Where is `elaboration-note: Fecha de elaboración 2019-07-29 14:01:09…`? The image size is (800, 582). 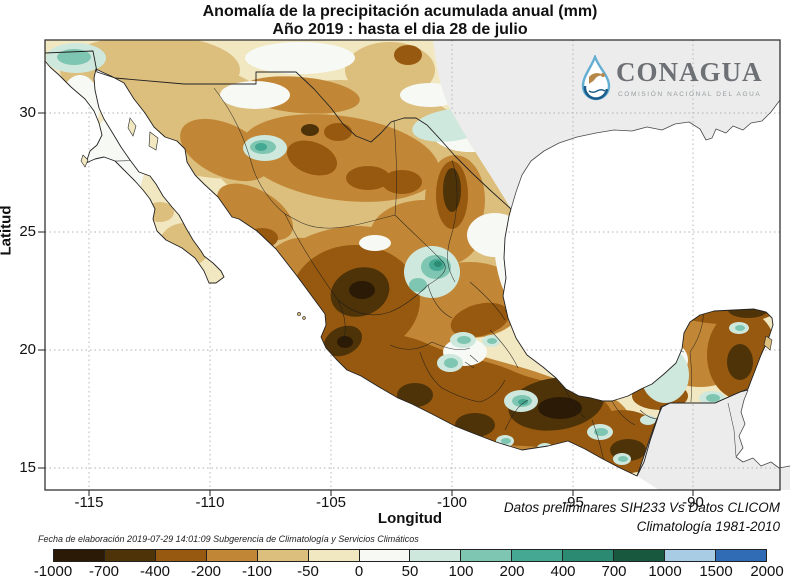 elaboration-note: Fecha de elaboración 2019-07-29 14:01:09… is located at coordinates (228, 539).